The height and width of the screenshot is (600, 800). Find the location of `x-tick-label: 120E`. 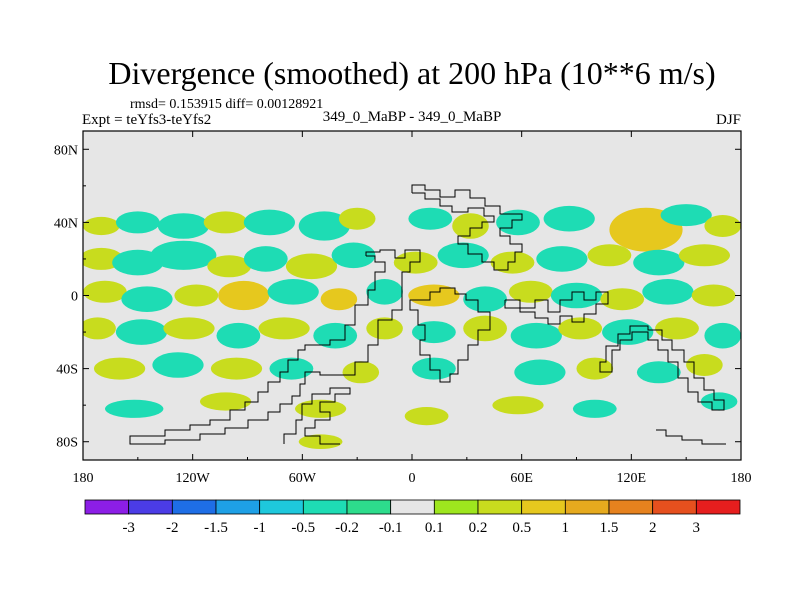

x-tick-label: 120E is located at coordinates (632, 478).